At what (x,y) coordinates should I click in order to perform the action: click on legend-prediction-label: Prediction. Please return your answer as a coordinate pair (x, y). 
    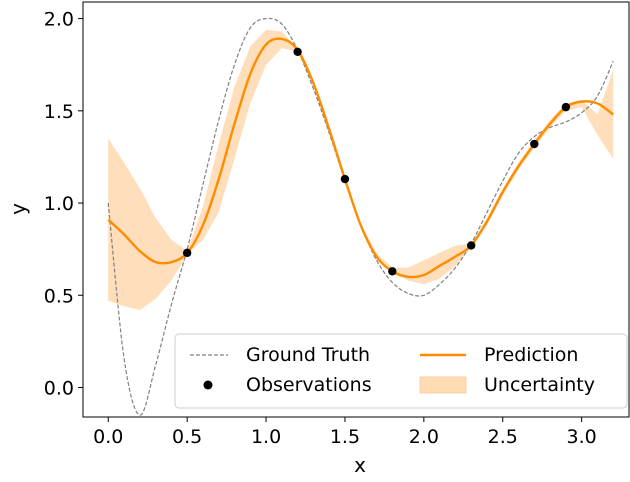
    Looking at the image, I should click on (531, 355).